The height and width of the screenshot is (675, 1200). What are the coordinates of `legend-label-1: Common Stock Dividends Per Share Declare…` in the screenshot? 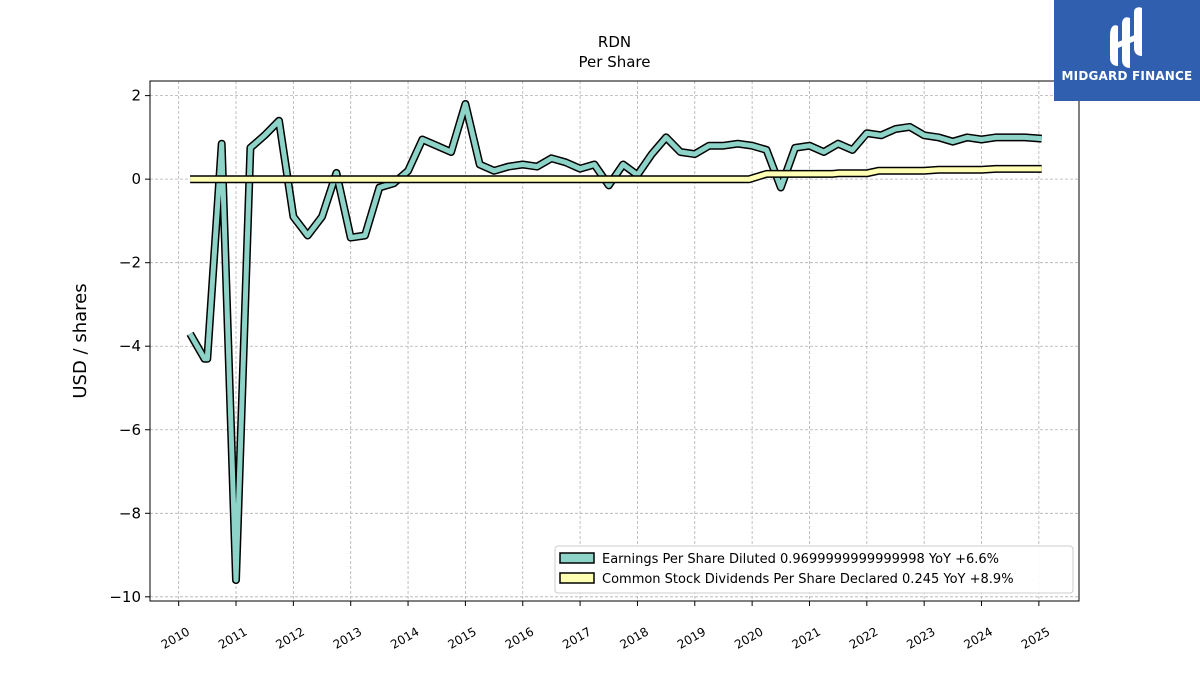 It's located at (808, 579).